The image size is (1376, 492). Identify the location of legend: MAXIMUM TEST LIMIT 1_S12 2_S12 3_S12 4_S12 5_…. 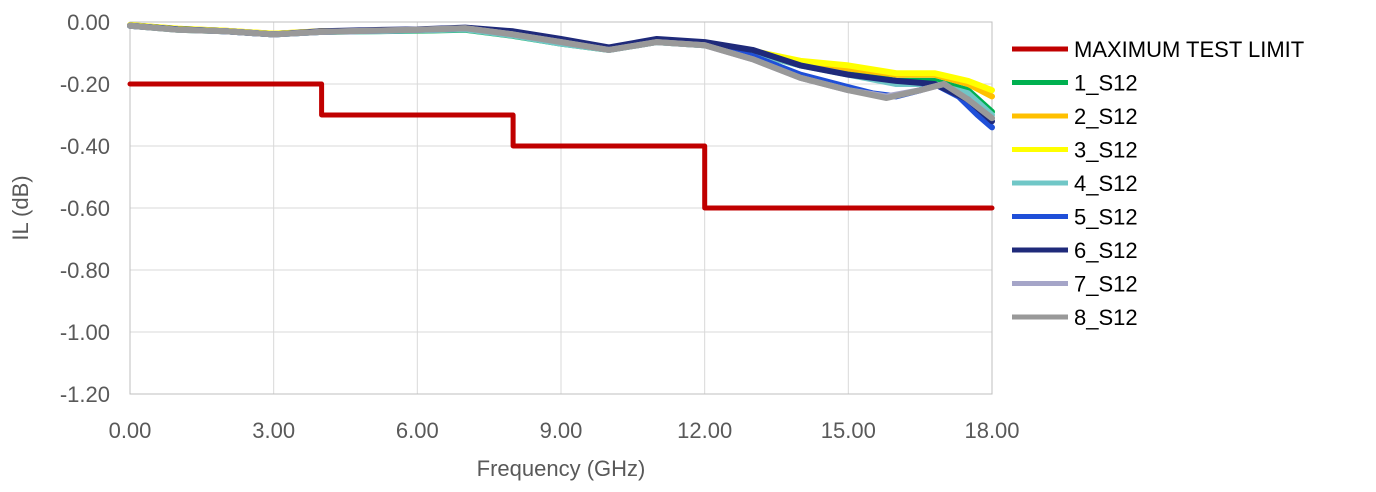
(1158, 183).